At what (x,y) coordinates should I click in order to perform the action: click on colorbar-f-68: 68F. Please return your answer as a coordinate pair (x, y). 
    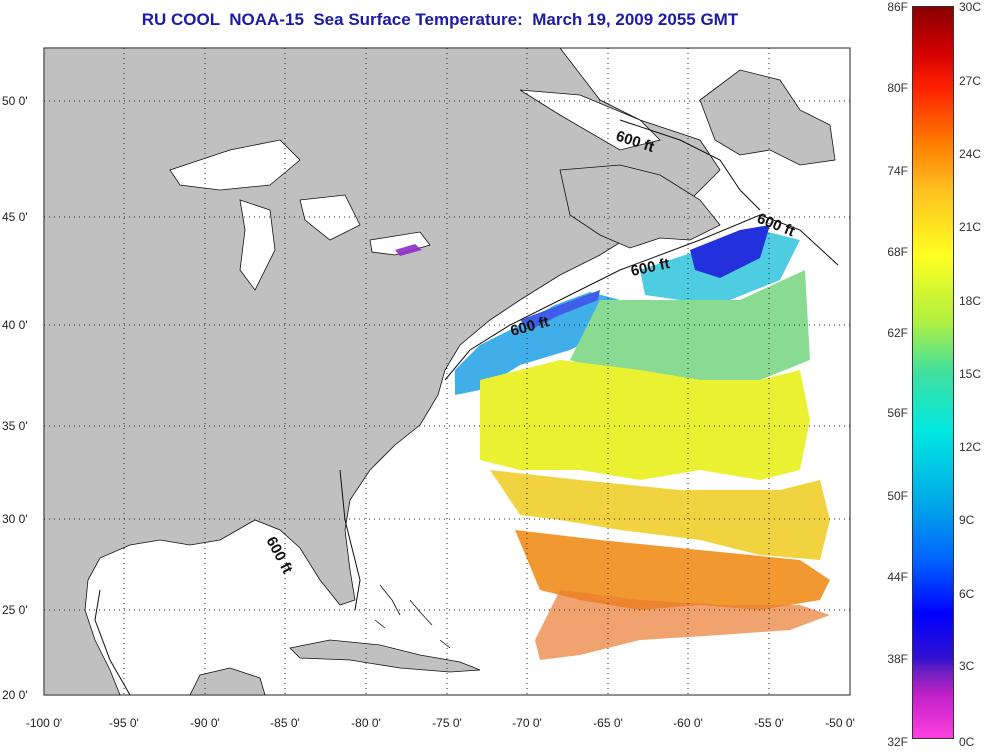
    Looking at the image, I should click on (897, 252).